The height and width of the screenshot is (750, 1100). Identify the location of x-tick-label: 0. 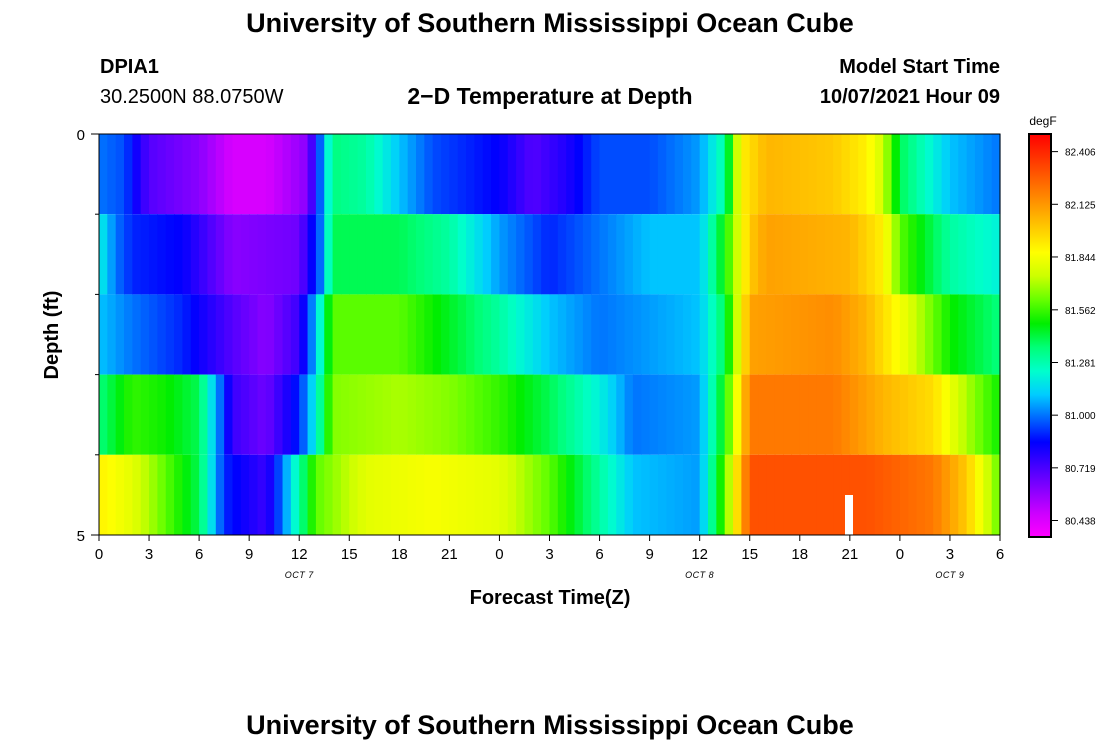
(99, 554).